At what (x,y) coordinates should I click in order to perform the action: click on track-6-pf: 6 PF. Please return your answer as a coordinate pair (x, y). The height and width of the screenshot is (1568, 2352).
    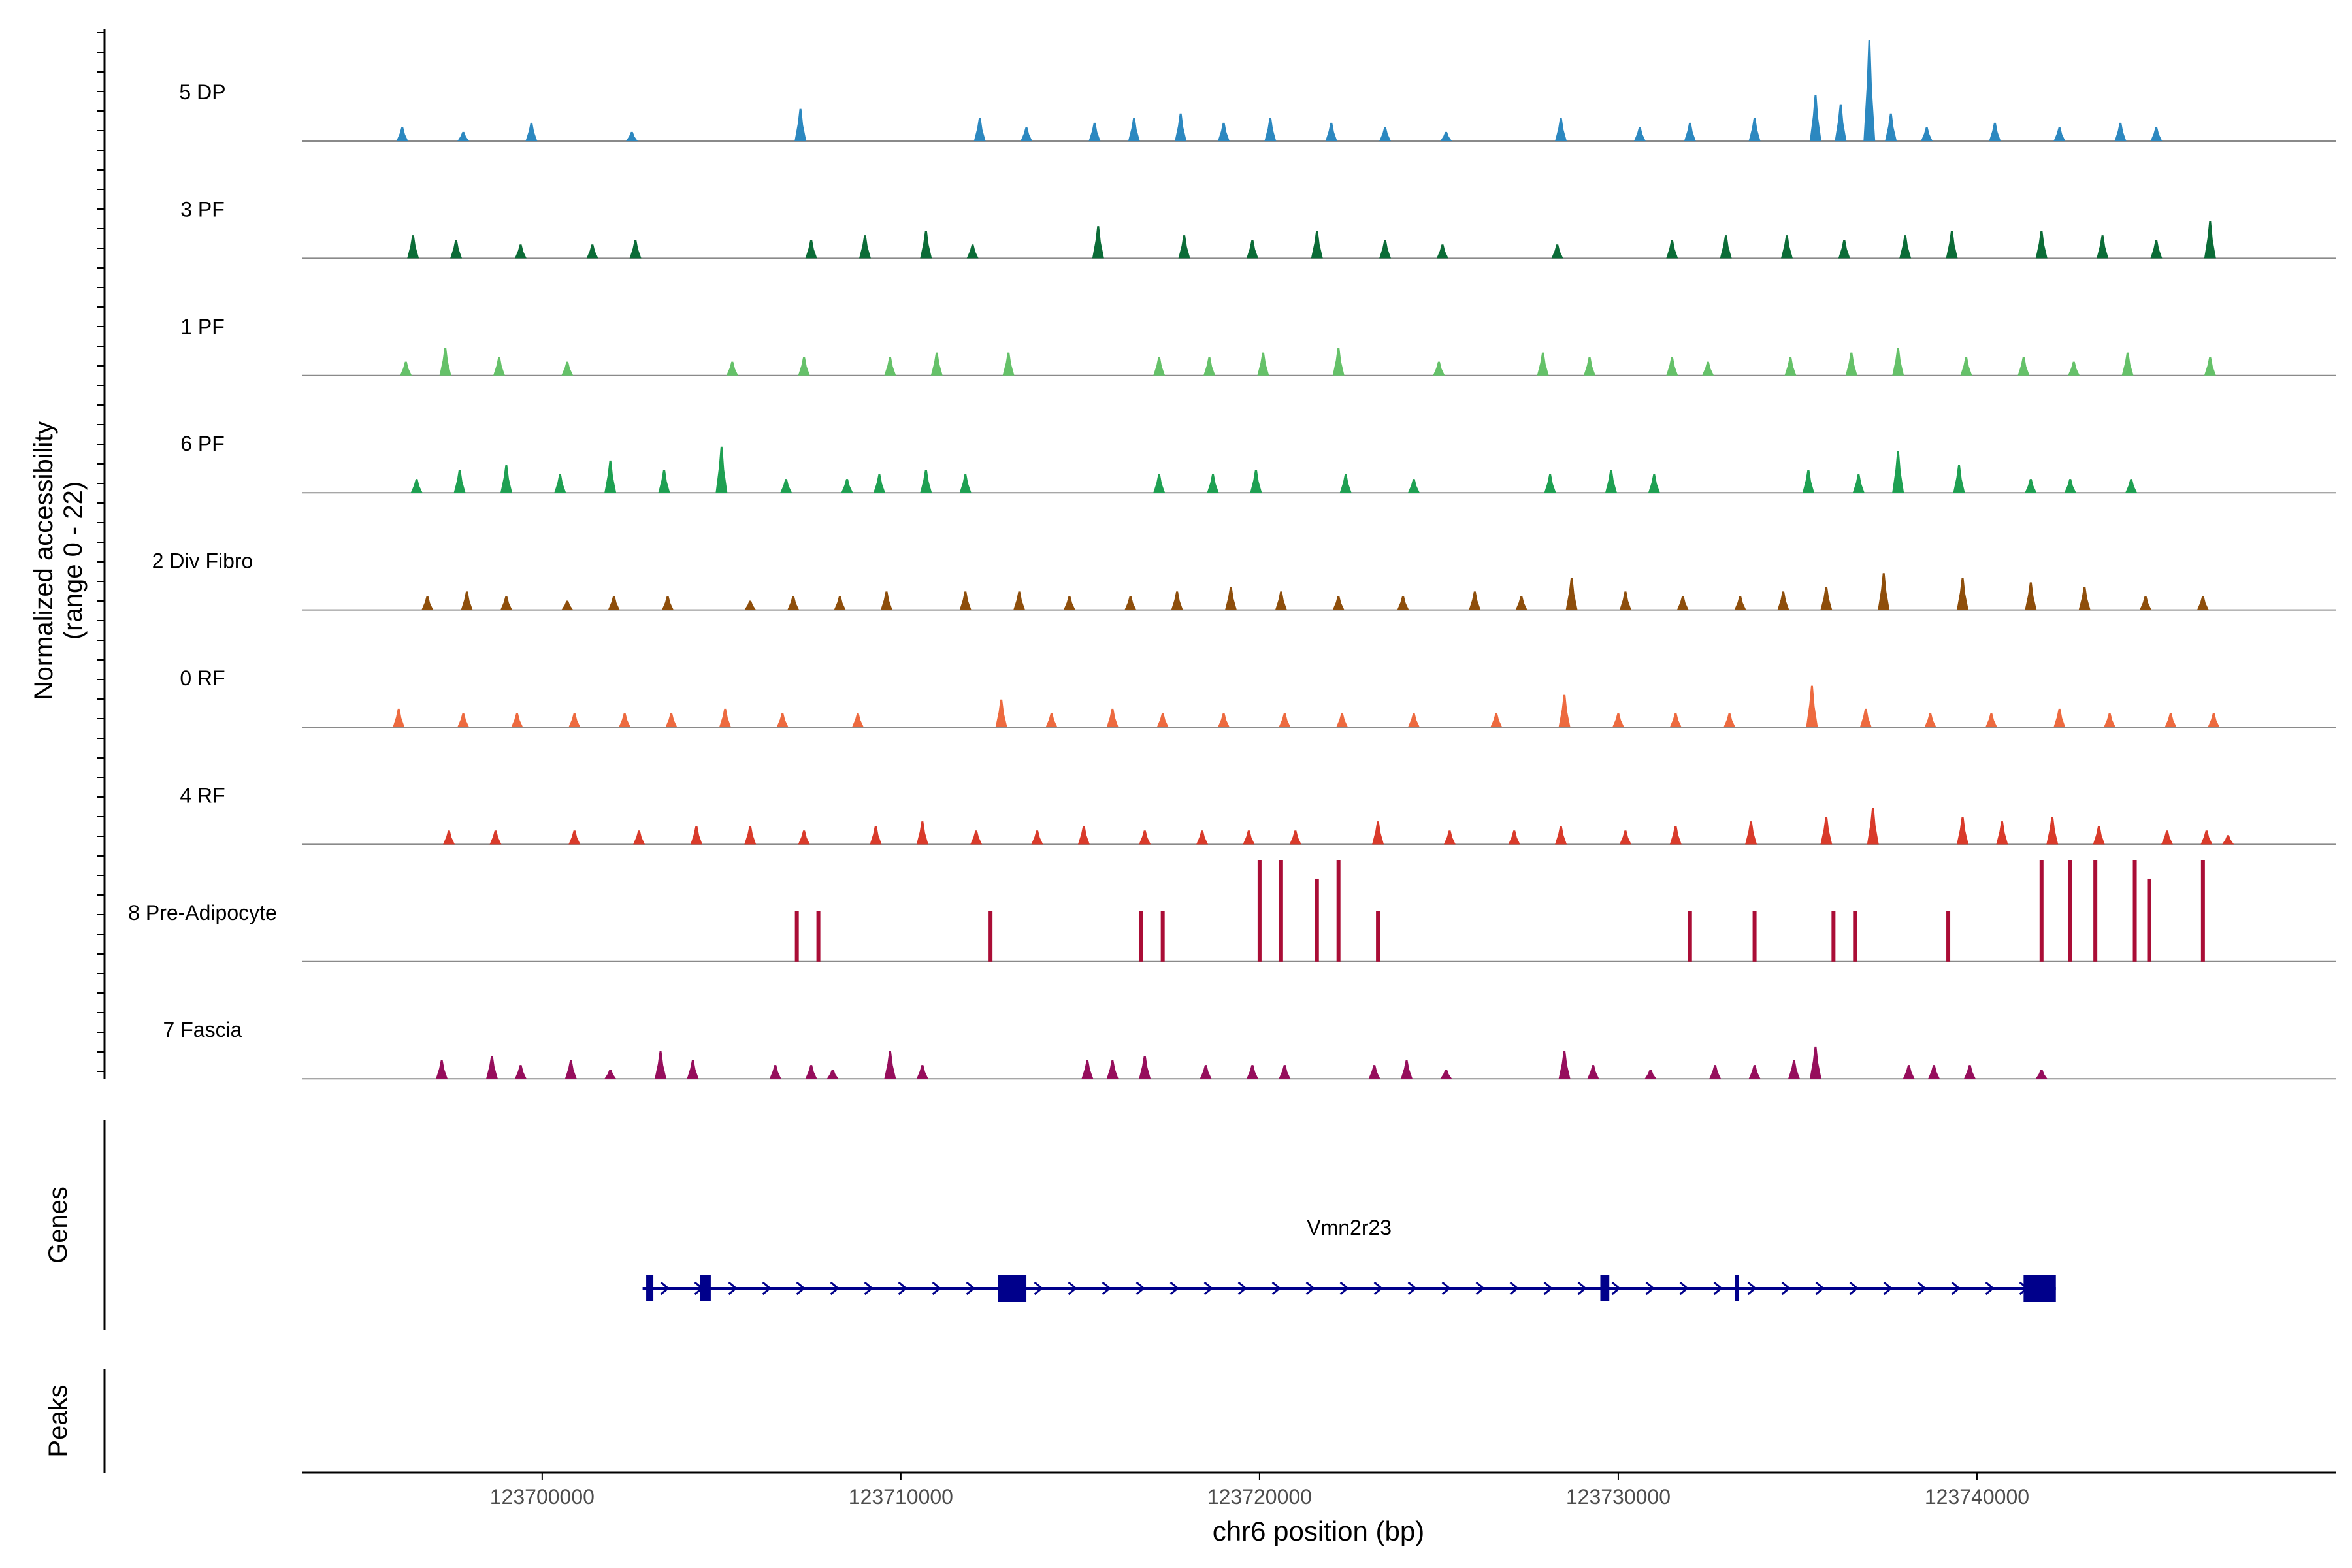
    Looking at the image, I should click on (1258, 463).